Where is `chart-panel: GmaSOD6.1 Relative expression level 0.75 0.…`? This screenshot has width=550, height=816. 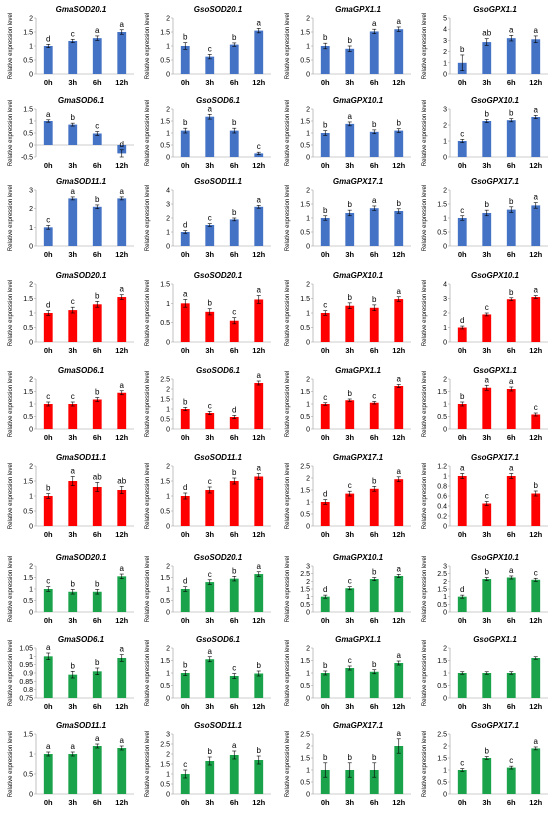
chart-panel: GmaSOD6.1 Relative expression level 0.75 0.… is located at coordinates (71, 673).